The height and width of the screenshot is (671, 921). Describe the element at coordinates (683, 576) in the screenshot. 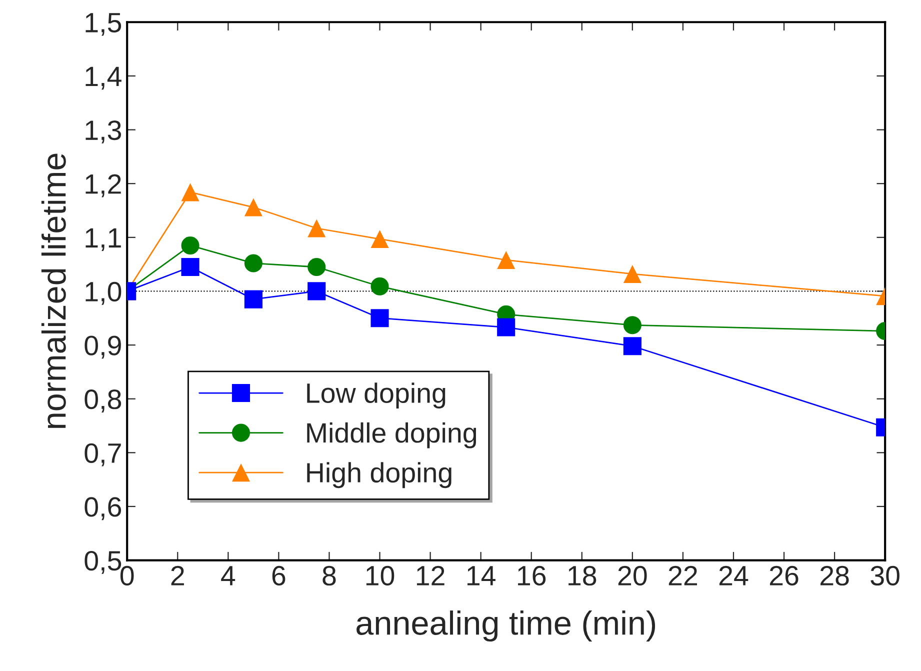

I see `x-tick-label: 22` at that location.